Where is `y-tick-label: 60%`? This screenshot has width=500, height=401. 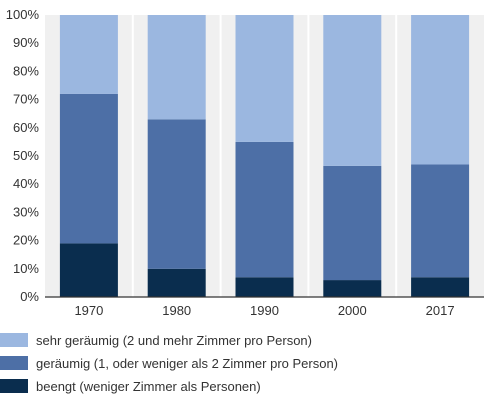 y-tick-label: 60% is located at coordinates (26, 127).